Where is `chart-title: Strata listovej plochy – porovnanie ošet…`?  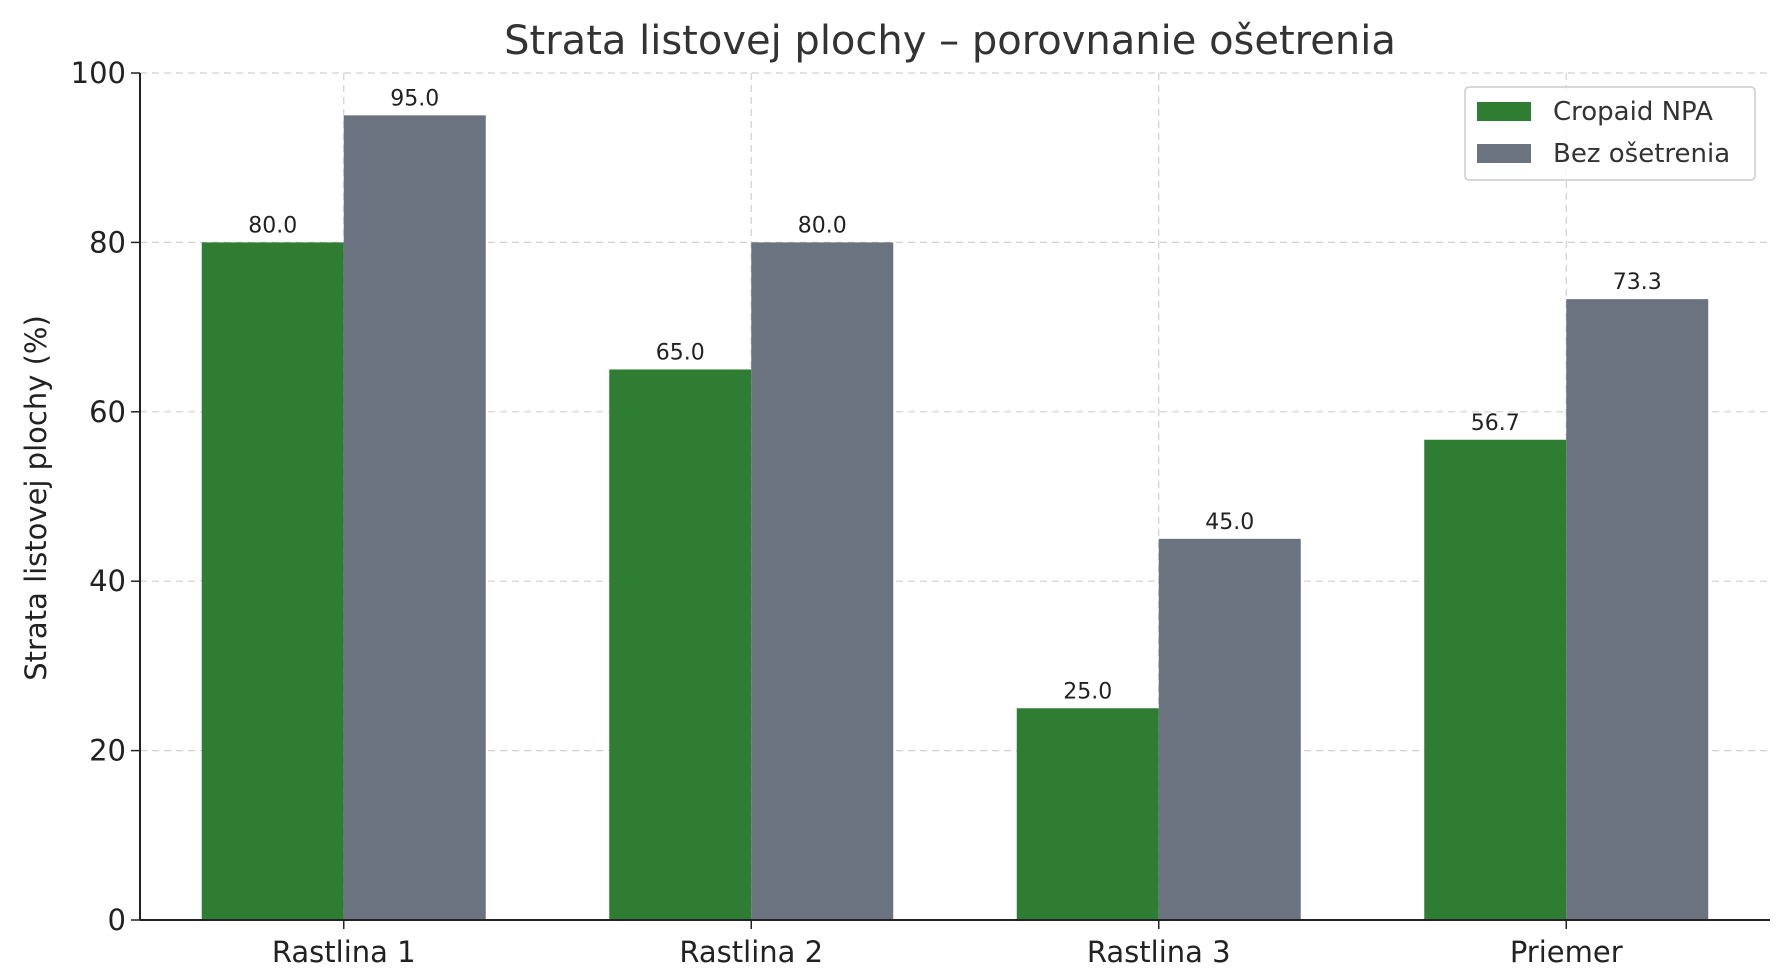 chart-title: Strata listovej plochy – porovnanie ošet… is located at coordinates (950, 41).